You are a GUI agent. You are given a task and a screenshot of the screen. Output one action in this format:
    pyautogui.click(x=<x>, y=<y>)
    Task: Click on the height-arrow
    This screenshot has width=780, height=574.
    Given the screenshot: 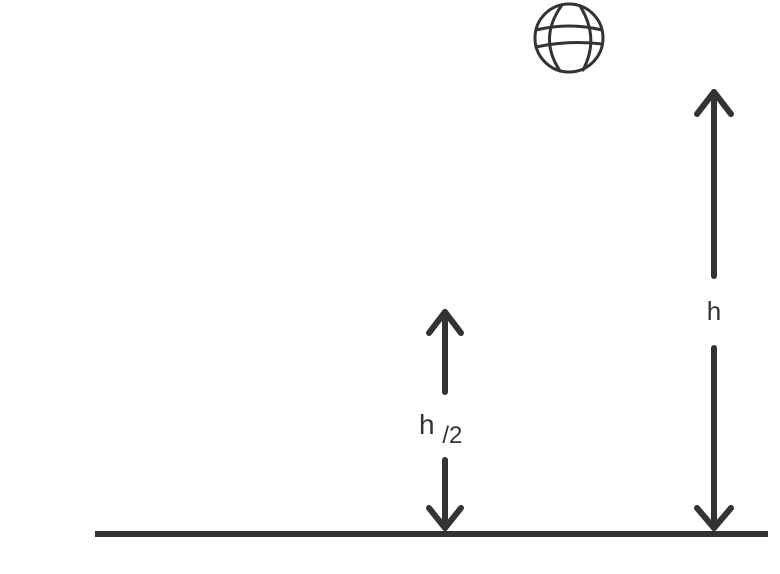 What is the action you would take?
    pyautogui.click(x=714, y=310)
    